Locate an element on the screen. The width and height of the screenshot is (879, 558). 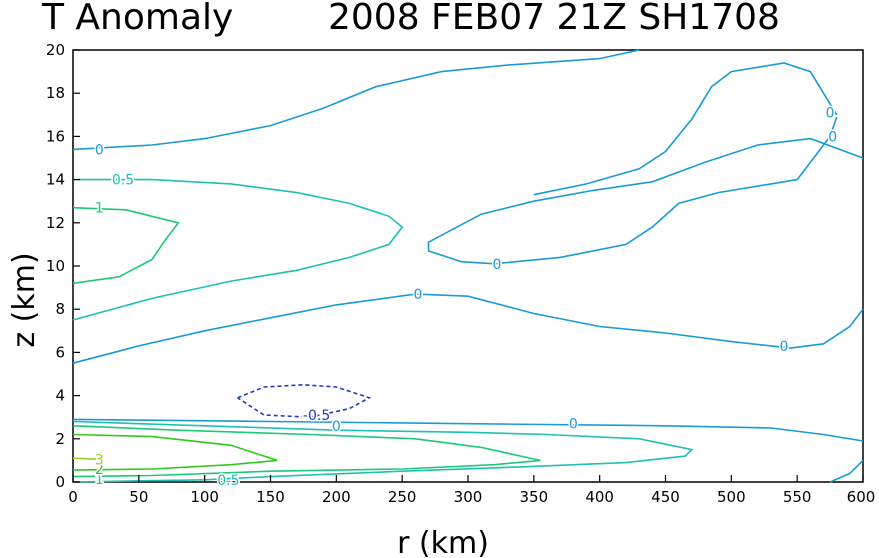
y-tick-label-2: 4 is located at coordinates (60, 396).